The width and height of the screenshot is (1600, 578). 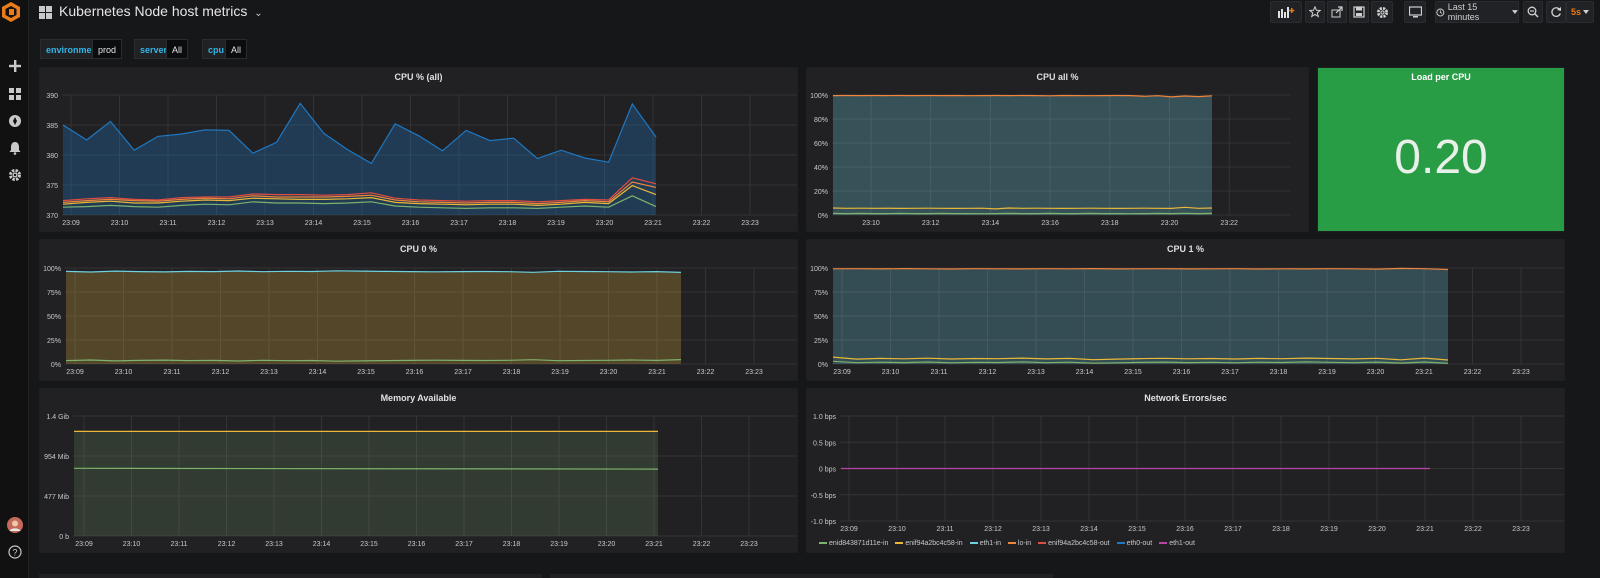 What do you see at coordinates (14, 525) in the screenshot?
I see `user-avatar` at bounding box center [14, 525].